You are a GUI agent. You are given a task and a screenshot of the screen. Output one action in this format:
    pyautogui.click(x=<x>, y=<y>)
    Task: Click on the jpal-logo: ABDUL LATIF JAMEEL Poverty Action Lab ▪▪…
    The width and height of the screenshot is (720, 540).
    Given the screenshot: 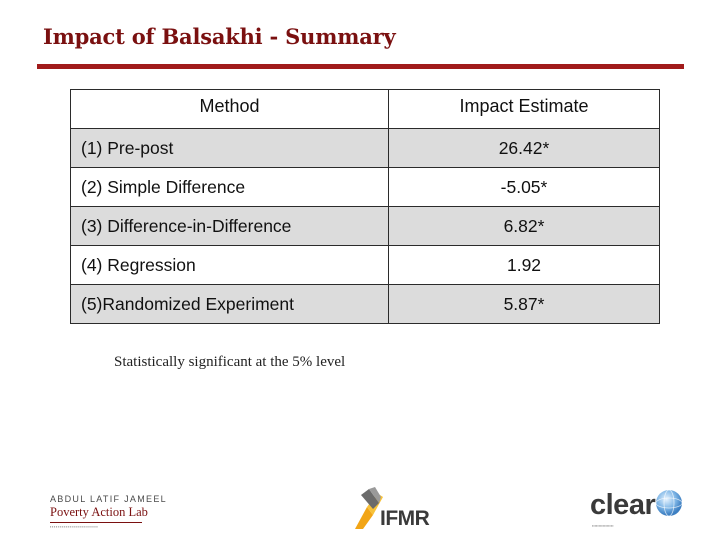 What is the action you would take?
    pyautogui.click(x=125, y=512)
    